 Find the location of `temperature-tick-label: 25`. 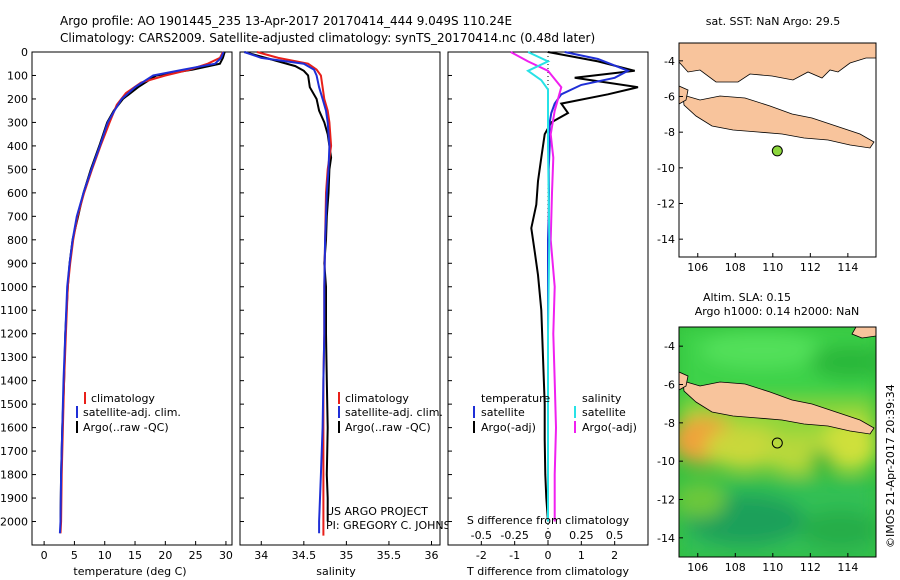

temperature-tick-label: 25 is located at coordinates (196, 555).